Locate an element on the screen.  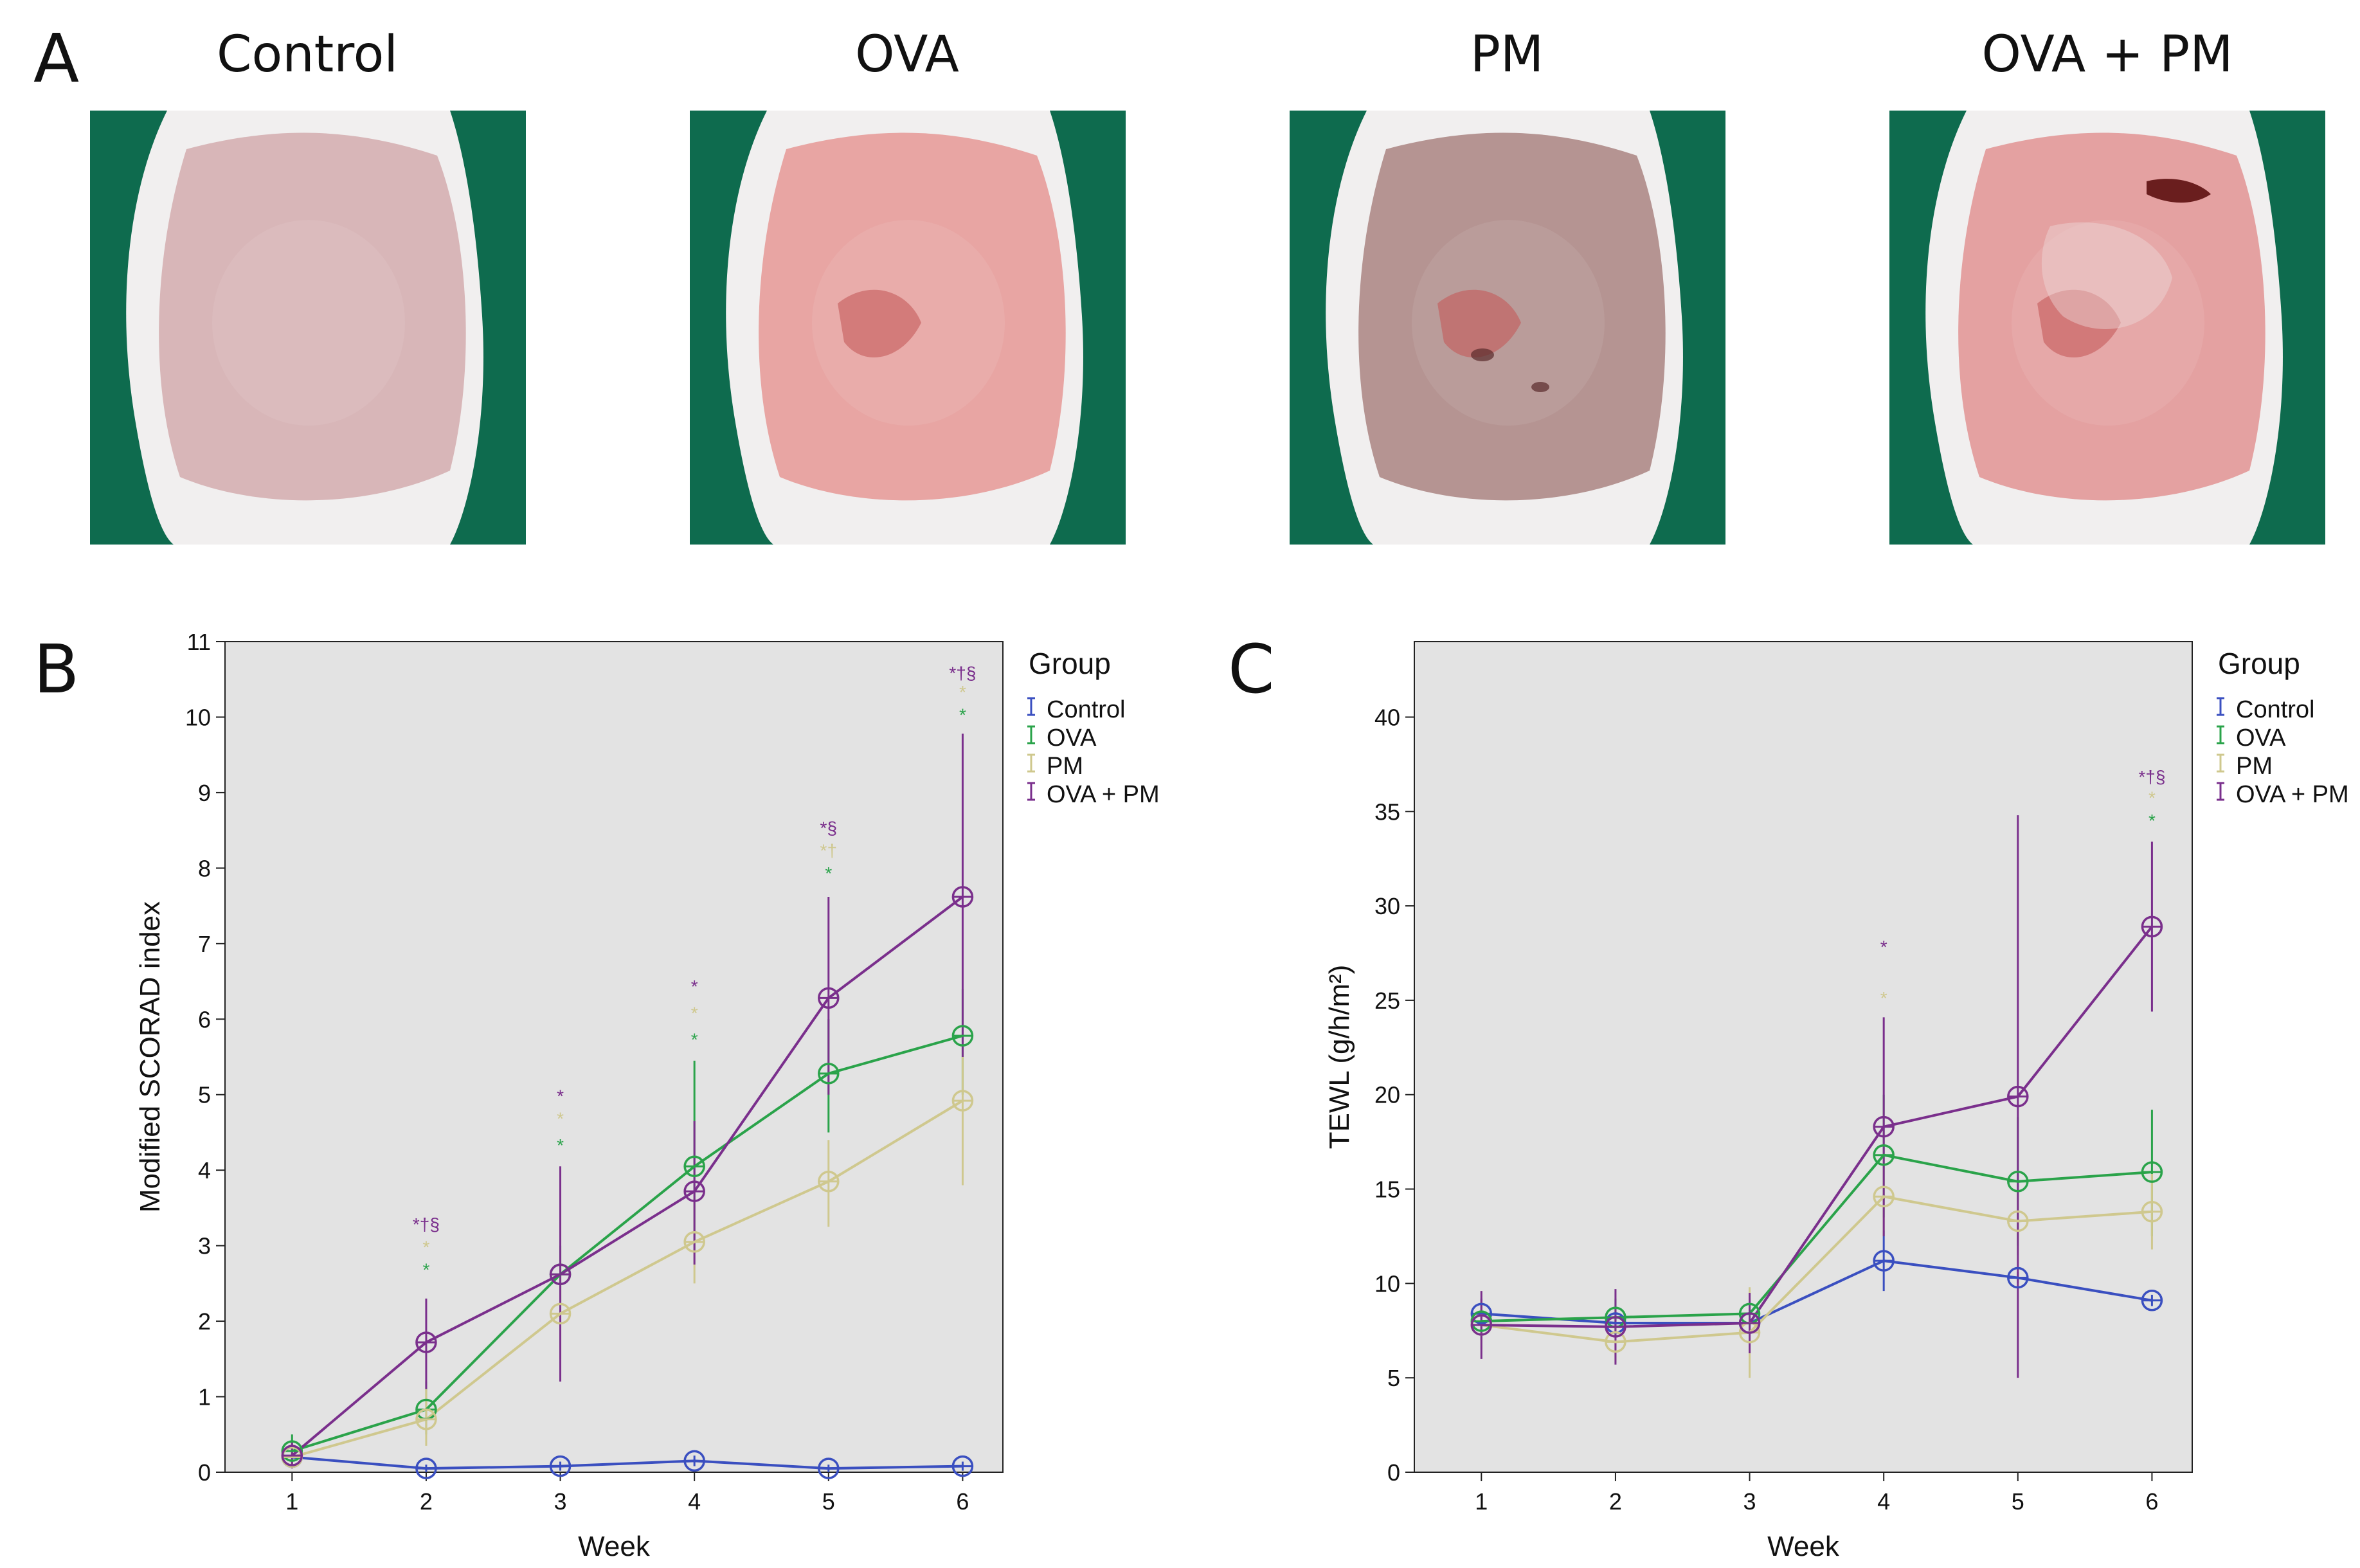
y-axis-label: Modified SCORAD index is located at coordinates (150, 1056).